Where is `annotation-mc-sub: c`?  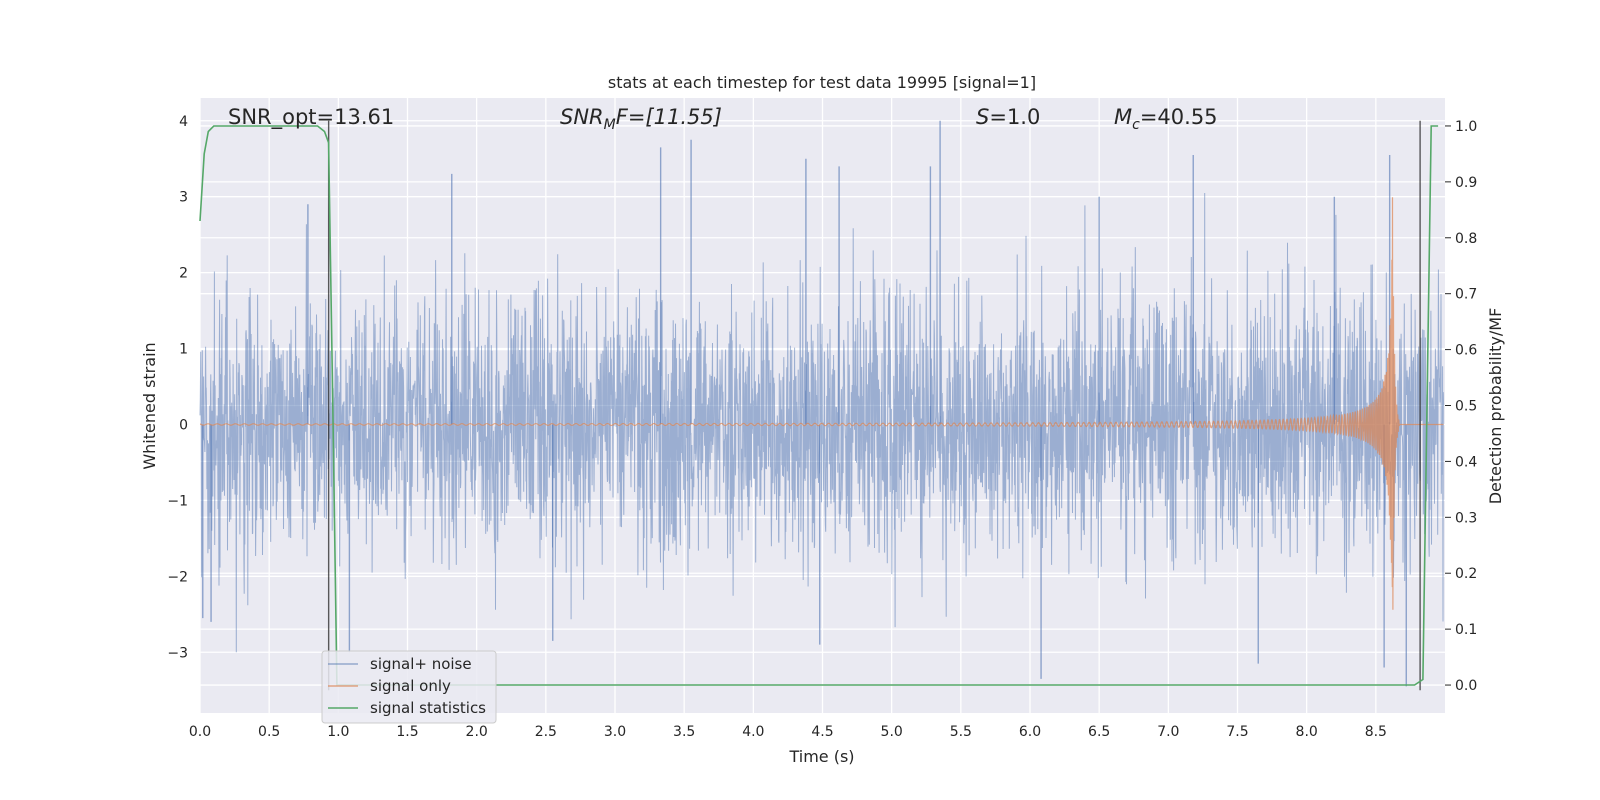 annotation-mc-sub: c is located at coordinates (1136, 125).